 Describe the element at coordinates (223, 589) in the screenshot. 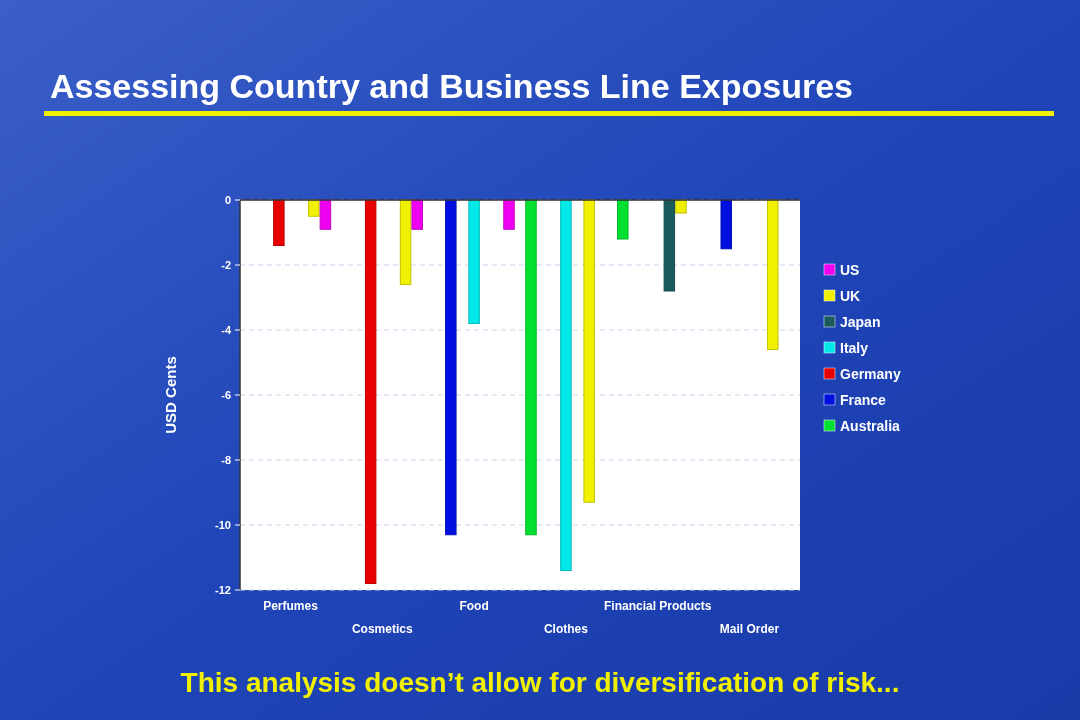

I see `y-tick-label: -12` at that location.